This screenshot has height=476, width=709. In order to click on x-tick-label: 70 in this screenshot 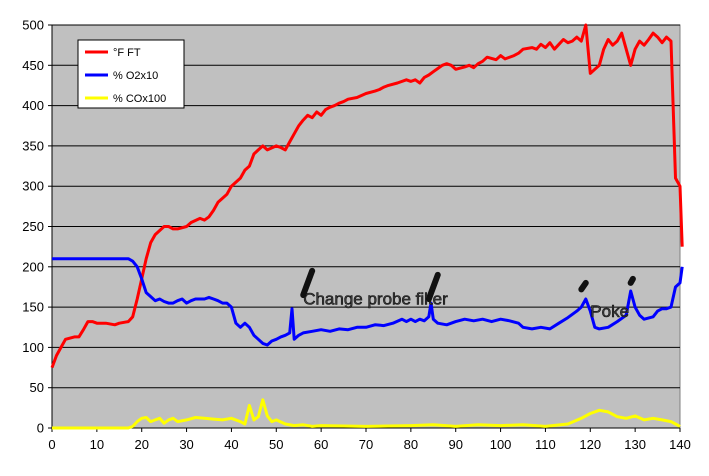, I will do `click(366, 444)`.